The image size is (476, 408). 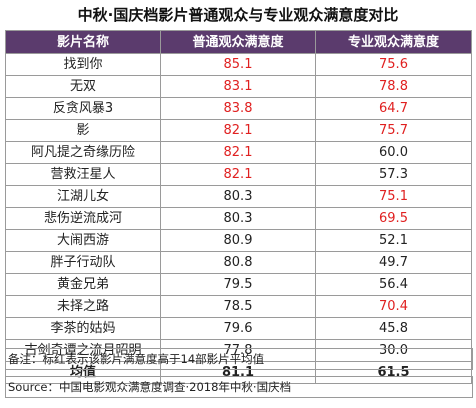 I want to click on pro-score-cell: 75.6, so click(x=393, y=64).